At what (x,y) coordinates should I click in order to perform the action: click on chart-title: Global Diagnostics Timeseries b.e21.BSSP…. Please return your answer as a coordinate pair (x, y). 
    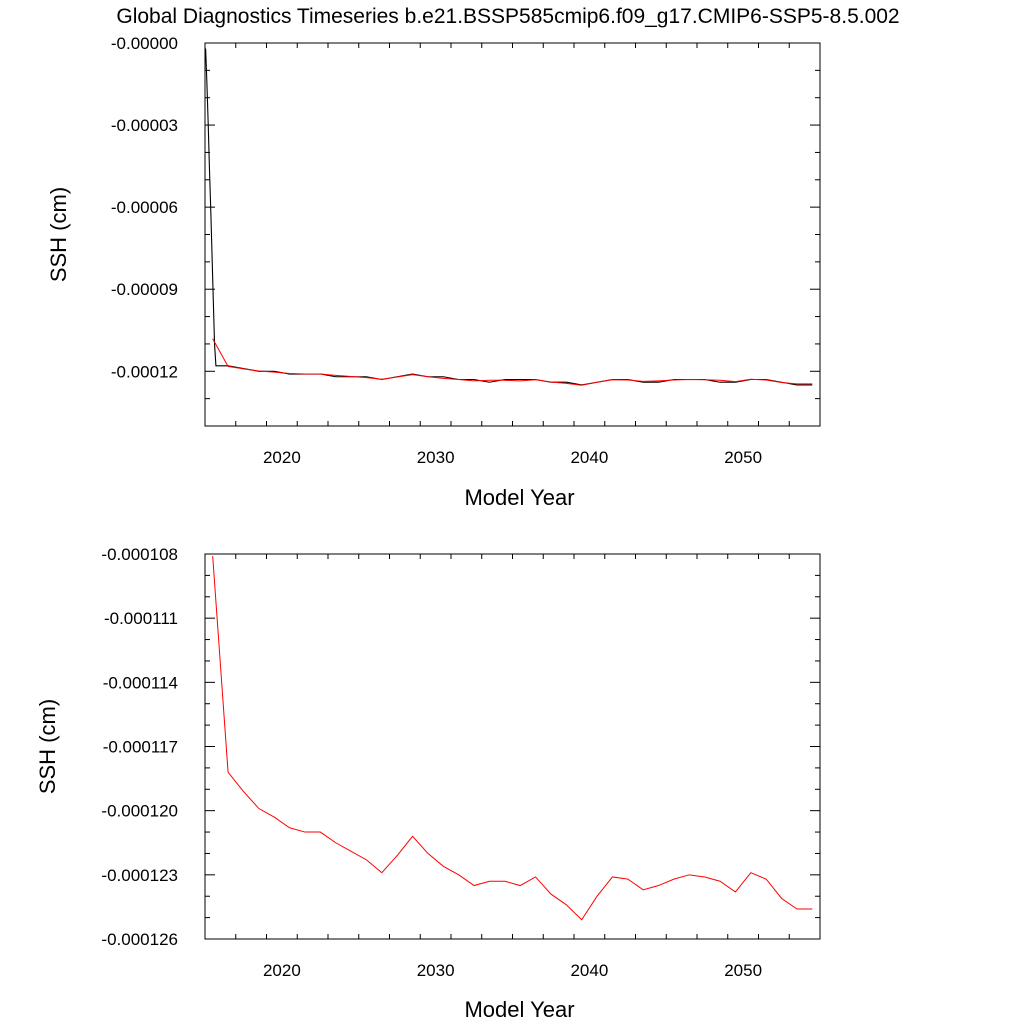
    Looking at the image, I should click on (507, 16).